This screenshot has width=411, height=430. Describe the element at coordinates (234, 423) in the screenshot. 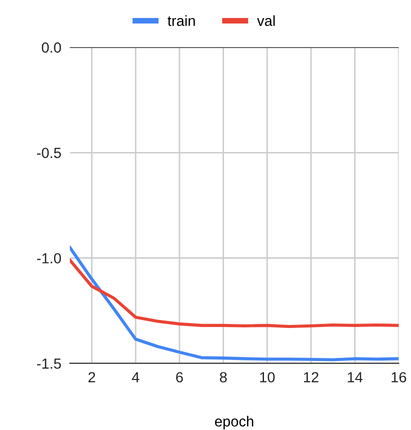

I see `x-axis-title: epoch` at that location.